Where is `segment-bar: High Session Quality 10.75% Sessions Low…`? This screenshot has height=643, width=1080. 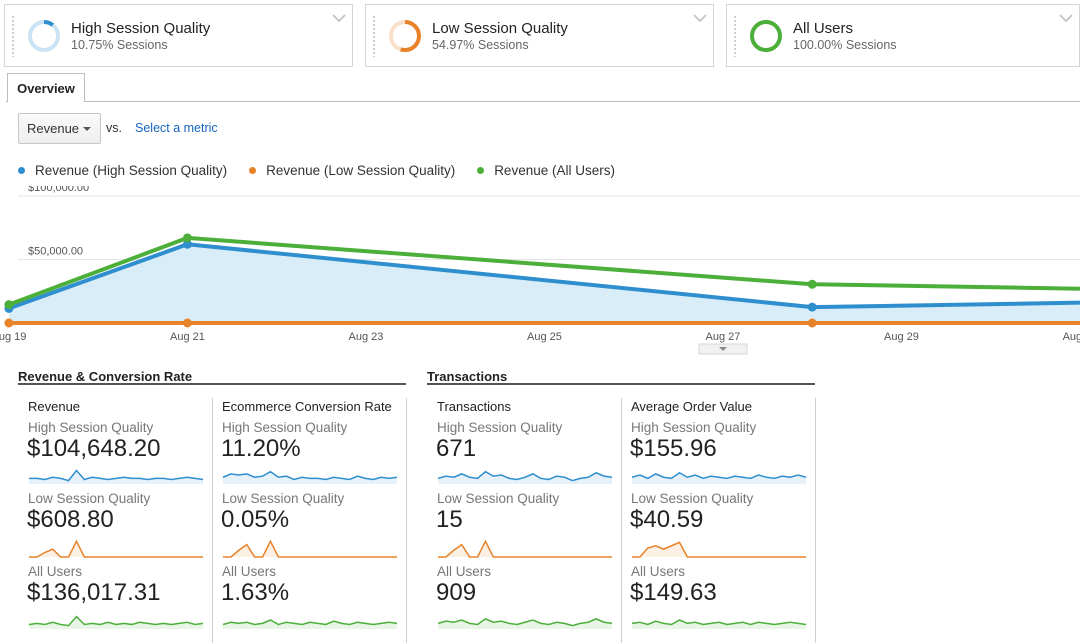
segment-bar: High Session Quality 10.75% Sessions Low… is located at coordinates (542, 36).